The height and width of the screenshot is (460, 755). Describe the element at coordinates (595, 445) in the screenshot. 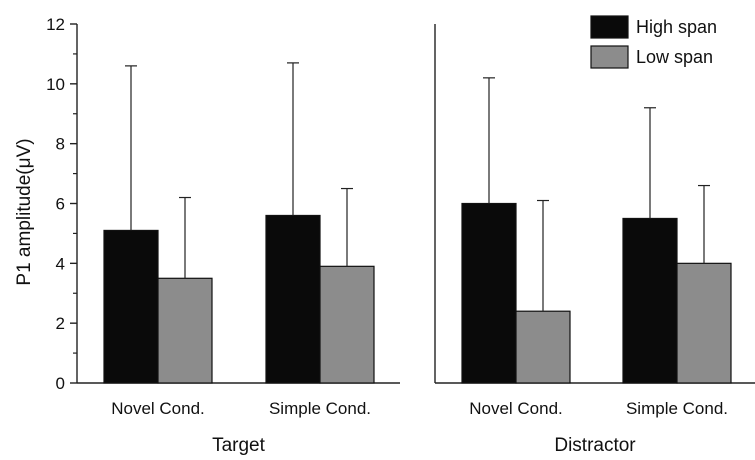

I see `group-label: Distractor` at that location.